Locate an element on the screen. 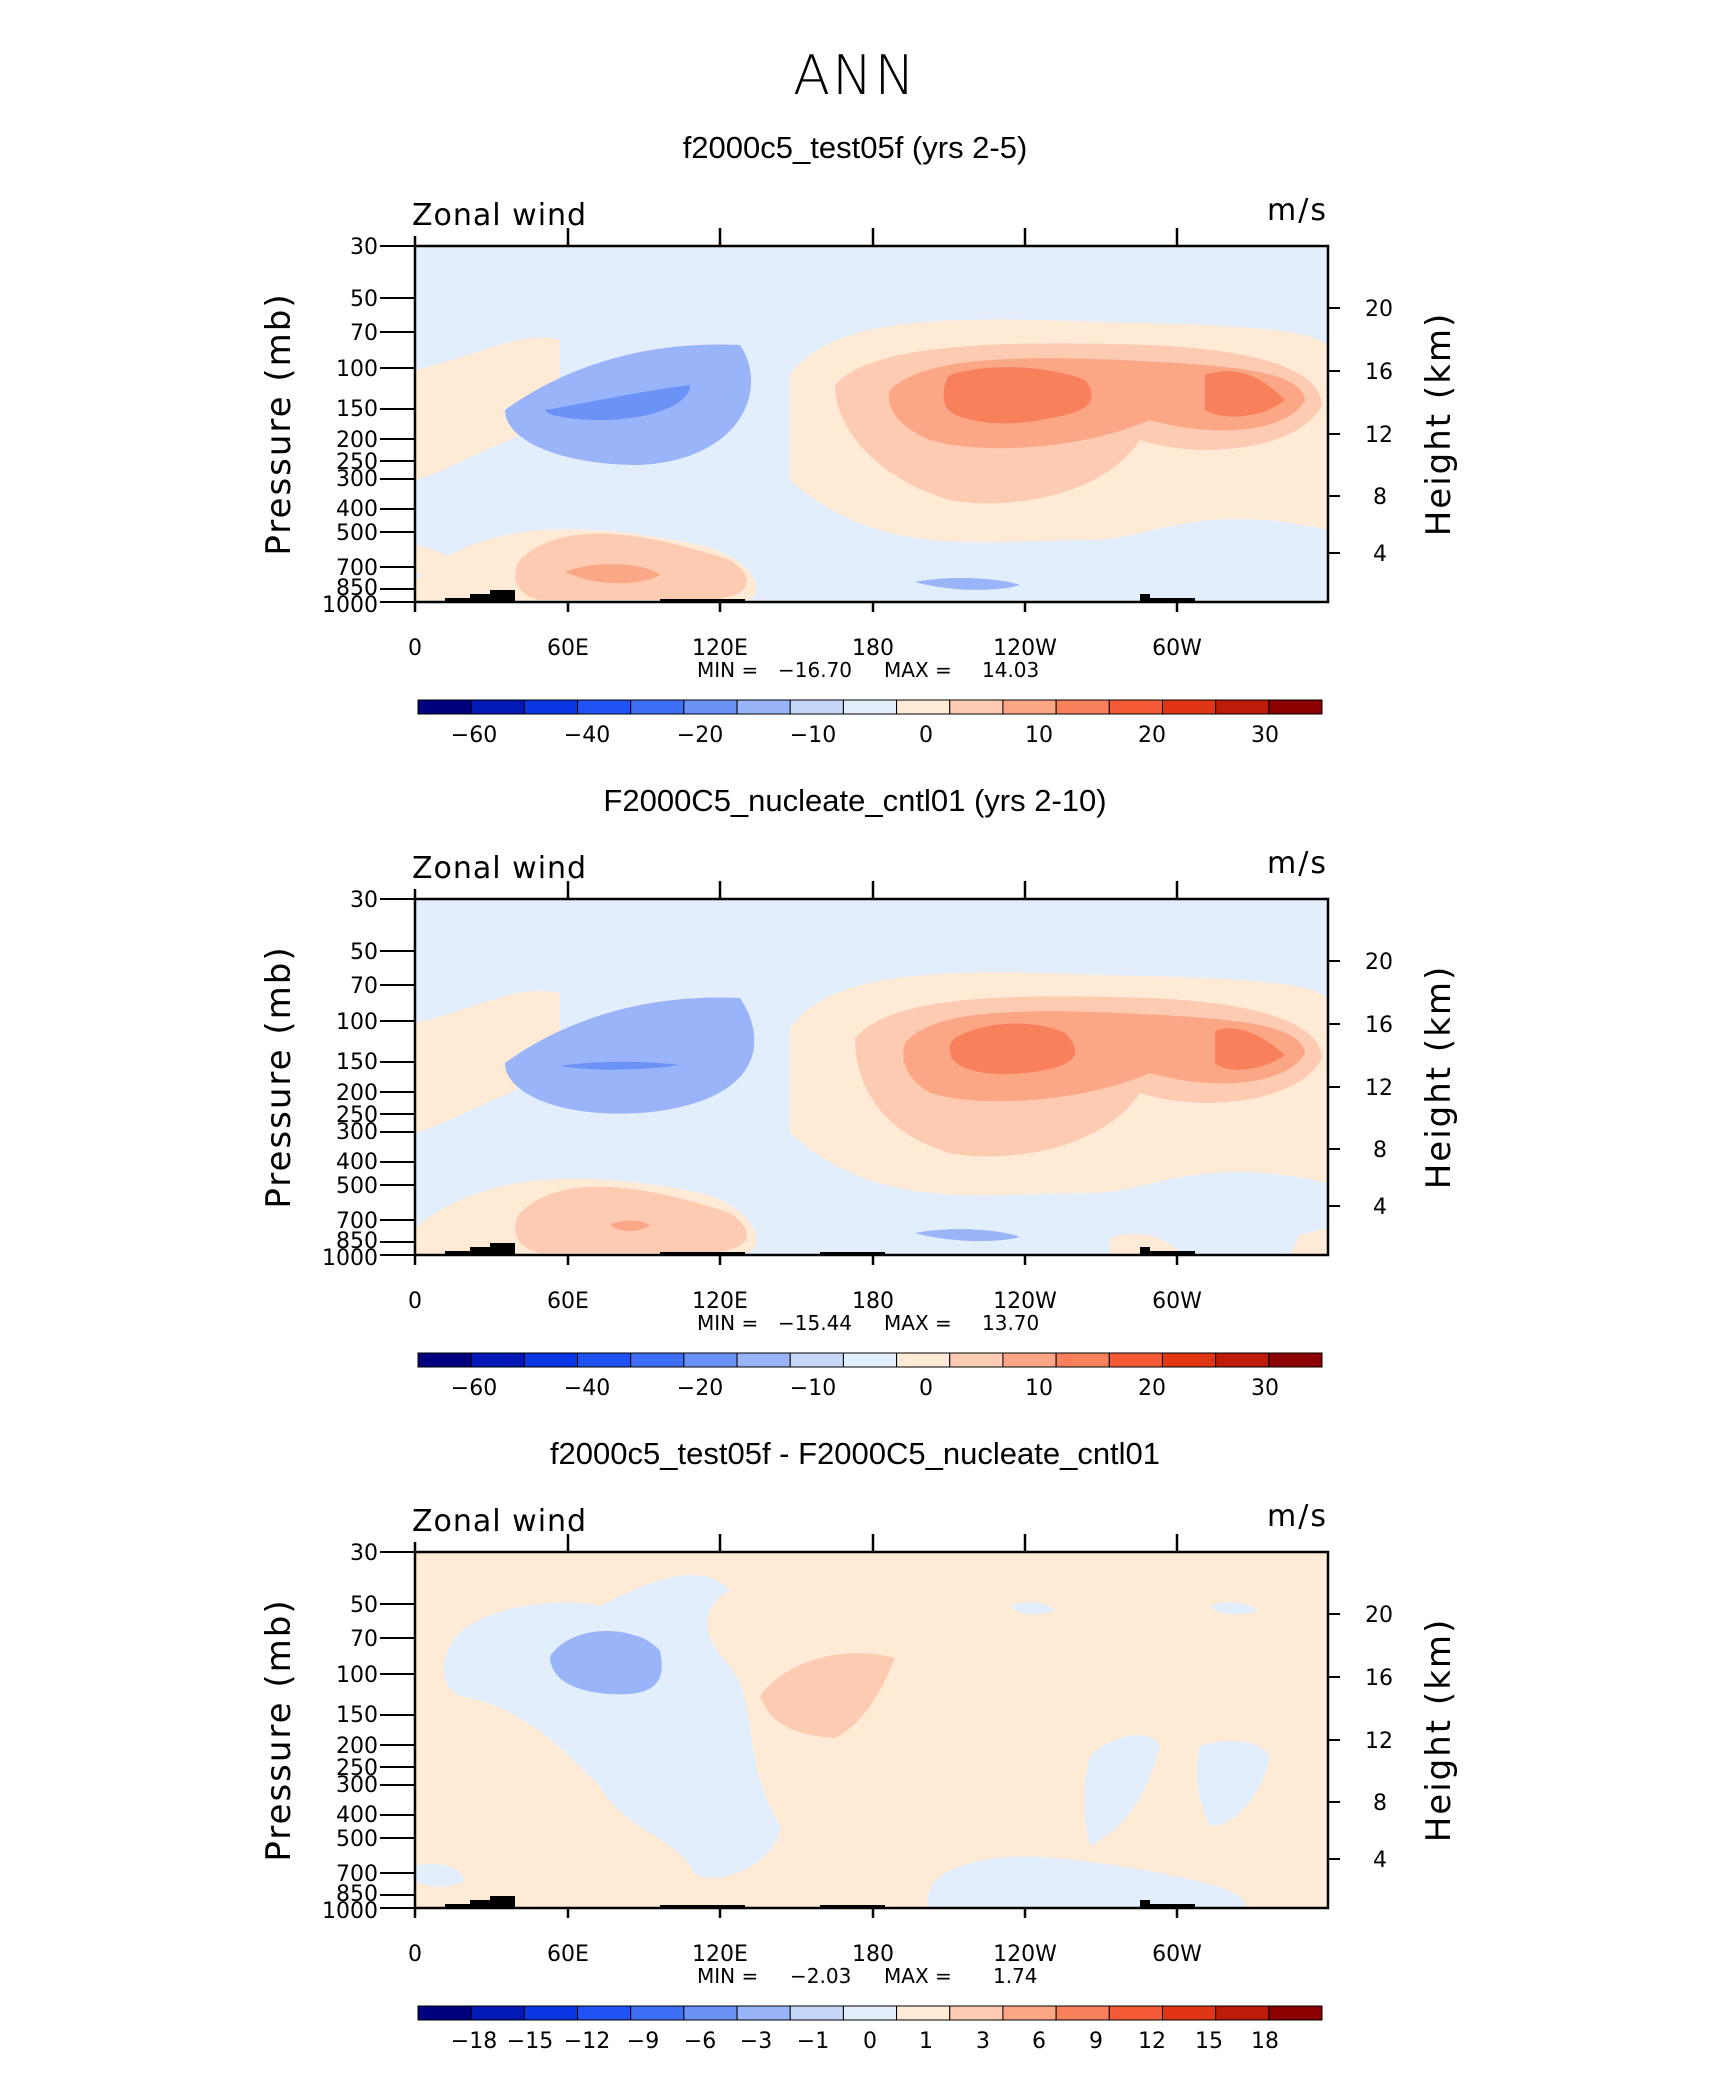 This screenshot has height=2086, width=1710. y-tick-label: 700 is located at coordinates (357, 1874).